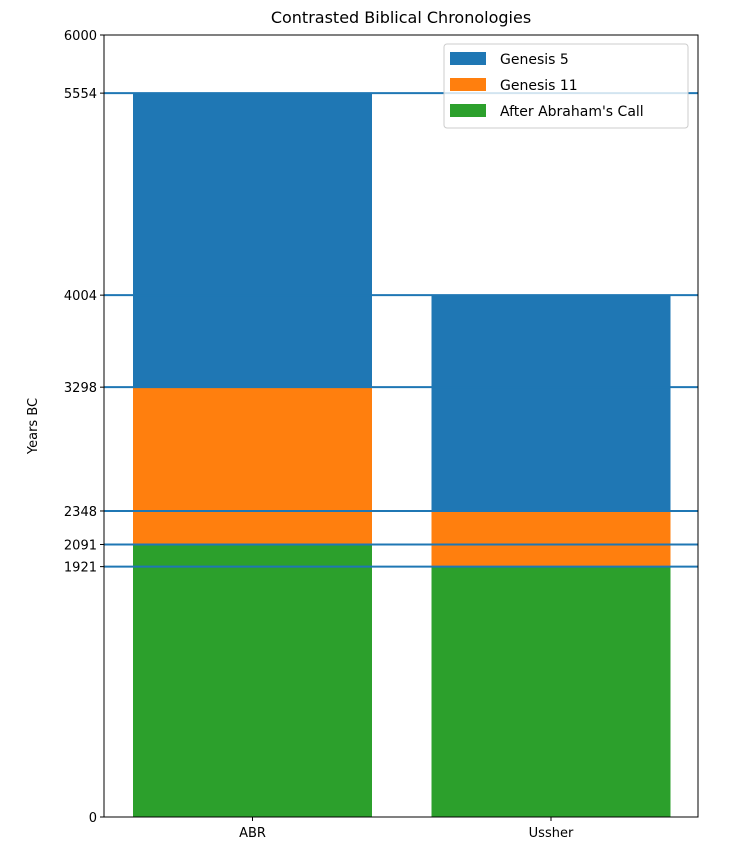 This screenshot has height=853, width=736. I want to click on legend-label: After Abraham's Call, so click(572, 112).